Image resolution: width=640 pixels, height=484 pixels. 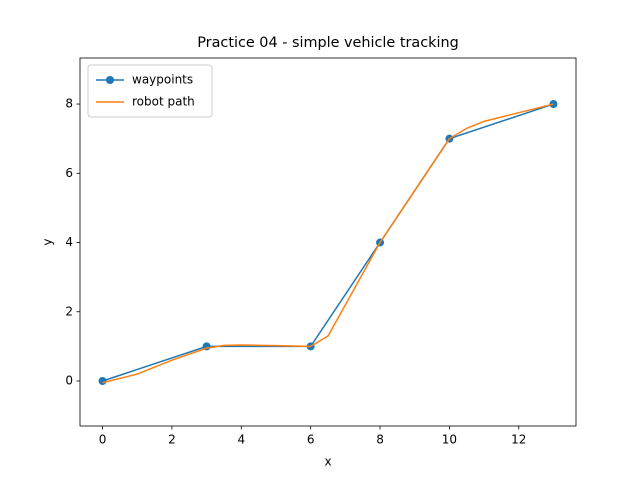 I want to click on y-tick-label: 4, so click(x=69, y=242).